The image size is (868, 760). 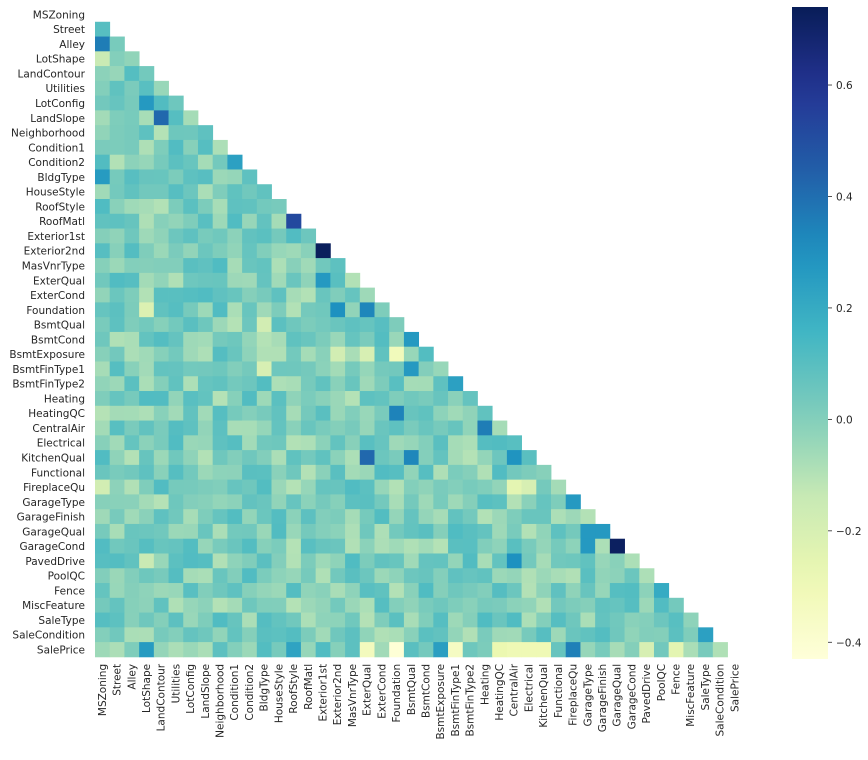 What do you see at coordinates (58, 473) in the screenshot?
I see `y-tick-label: Functional` at bounding box center [58, 473].